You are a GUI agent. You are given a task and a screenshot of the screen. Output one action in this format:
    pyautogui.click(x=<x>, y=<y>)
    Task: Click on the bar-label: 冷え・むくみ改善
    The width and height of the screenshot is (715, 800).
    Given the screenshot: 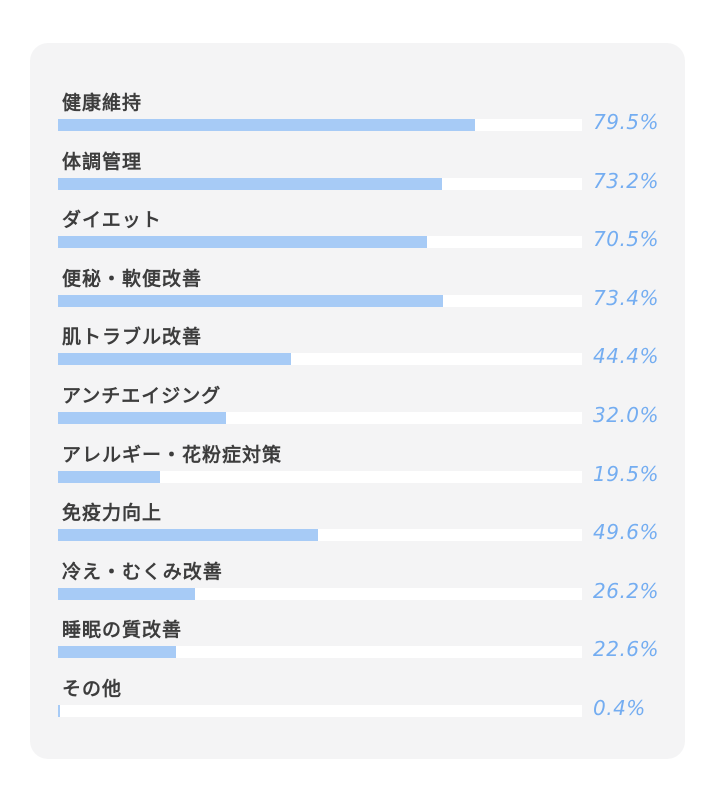 What is the action you would take?
    pyautogui.click(x=142, y=571)
    